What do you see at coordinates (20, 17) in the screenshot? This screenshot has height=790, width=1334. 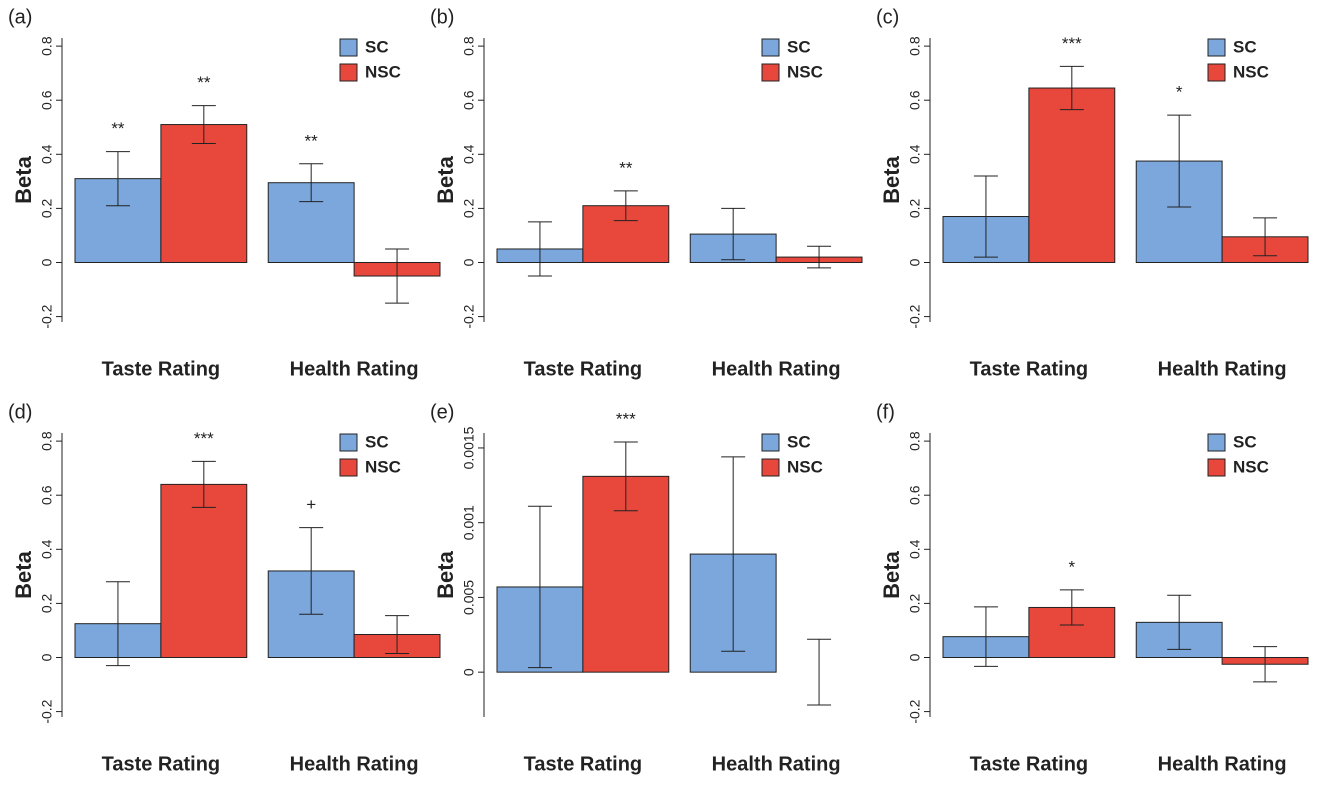 I see `panel-label: (a)` at bounding box center [20, 17].